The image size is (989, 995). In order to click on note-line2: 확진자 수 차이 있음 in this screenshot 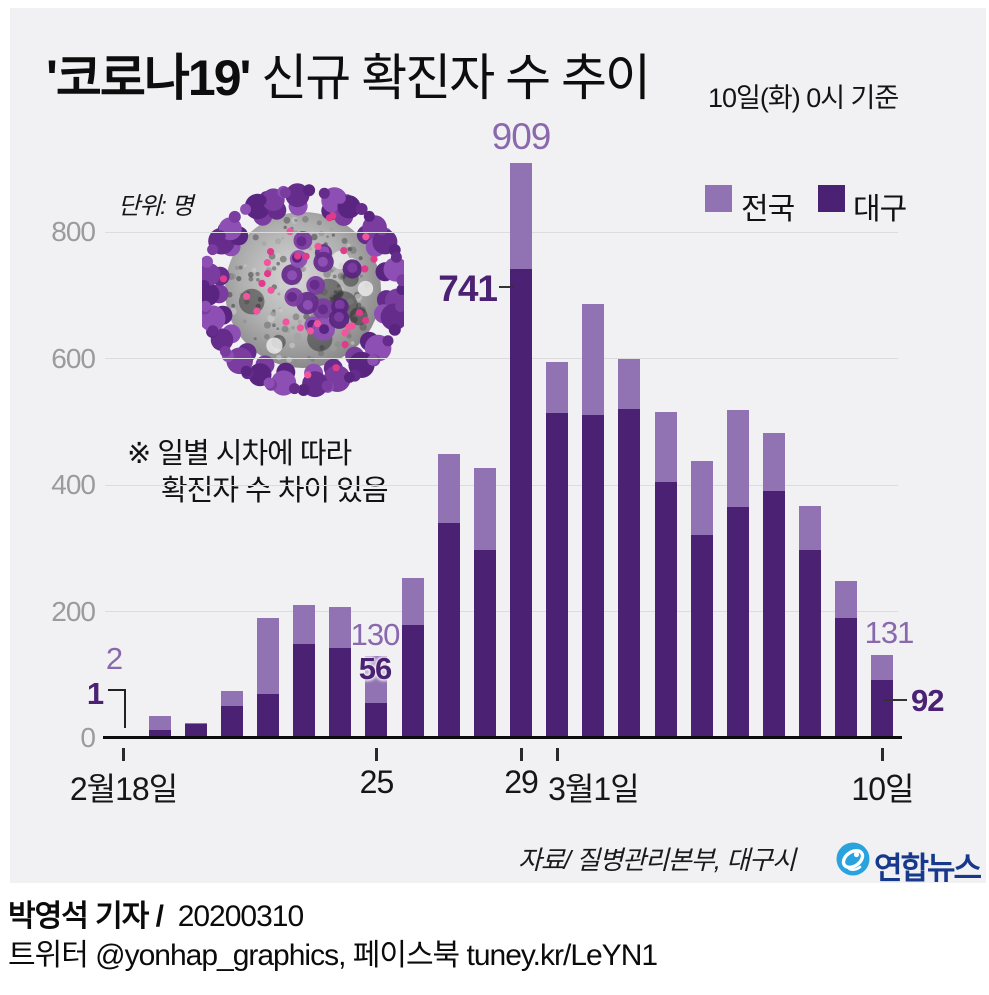, I will do `click(275, 491)`.